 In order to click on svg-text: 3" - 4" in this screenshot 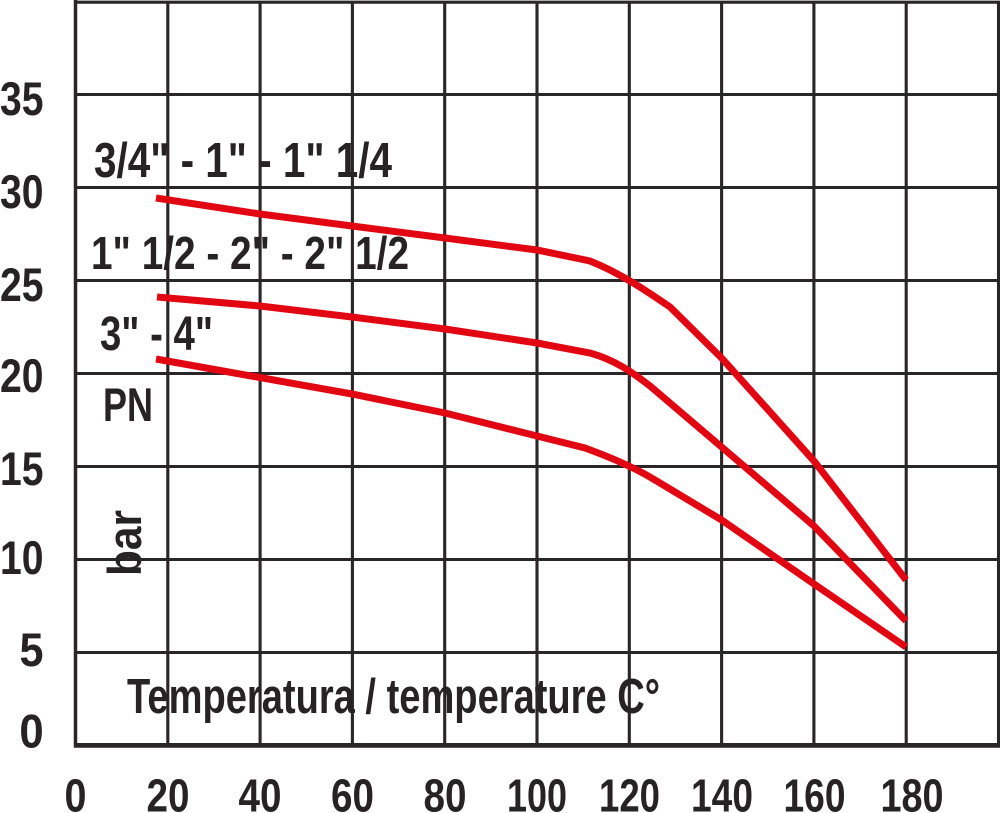, I will do `click(156, 334)`.